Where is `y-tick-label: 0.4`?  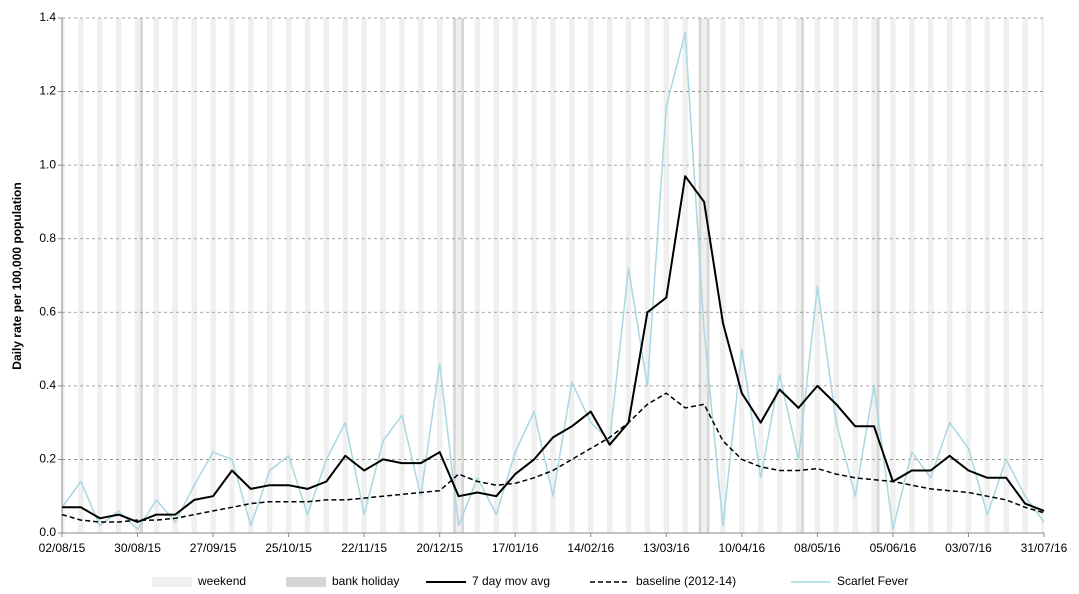 y-tick-label: 0.4 is located at coordinates (47, 385).